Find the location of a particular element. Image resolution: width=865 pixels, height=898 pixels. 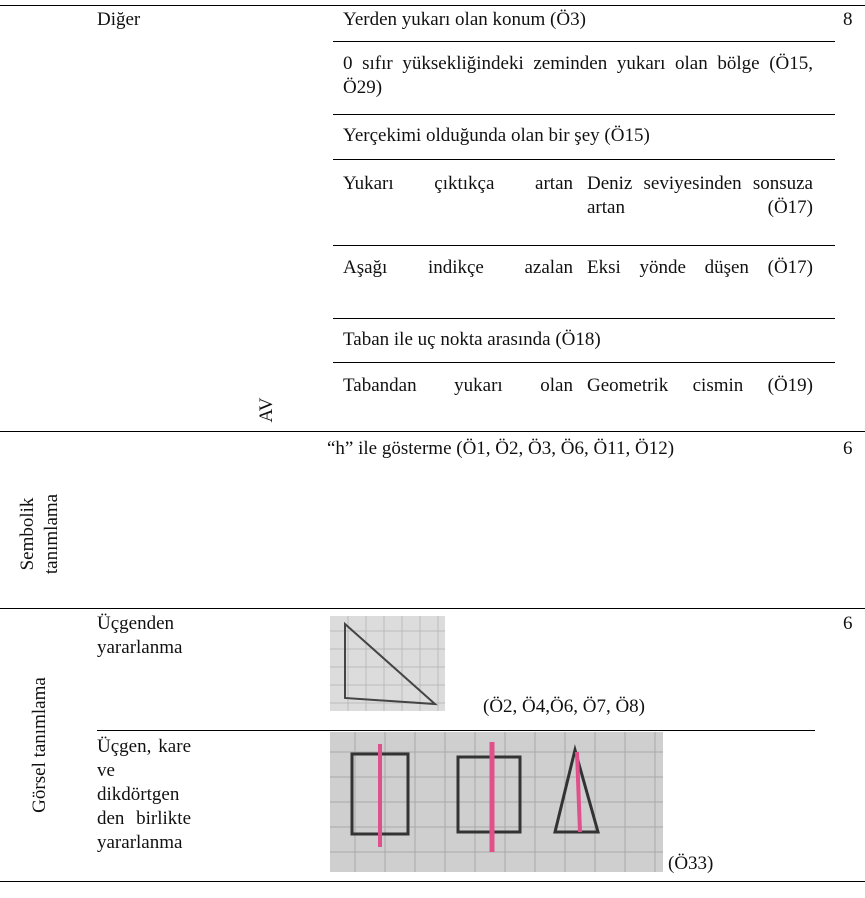

cell: Geometrik cismin (Ö19) is located at coordinates (700, 385).